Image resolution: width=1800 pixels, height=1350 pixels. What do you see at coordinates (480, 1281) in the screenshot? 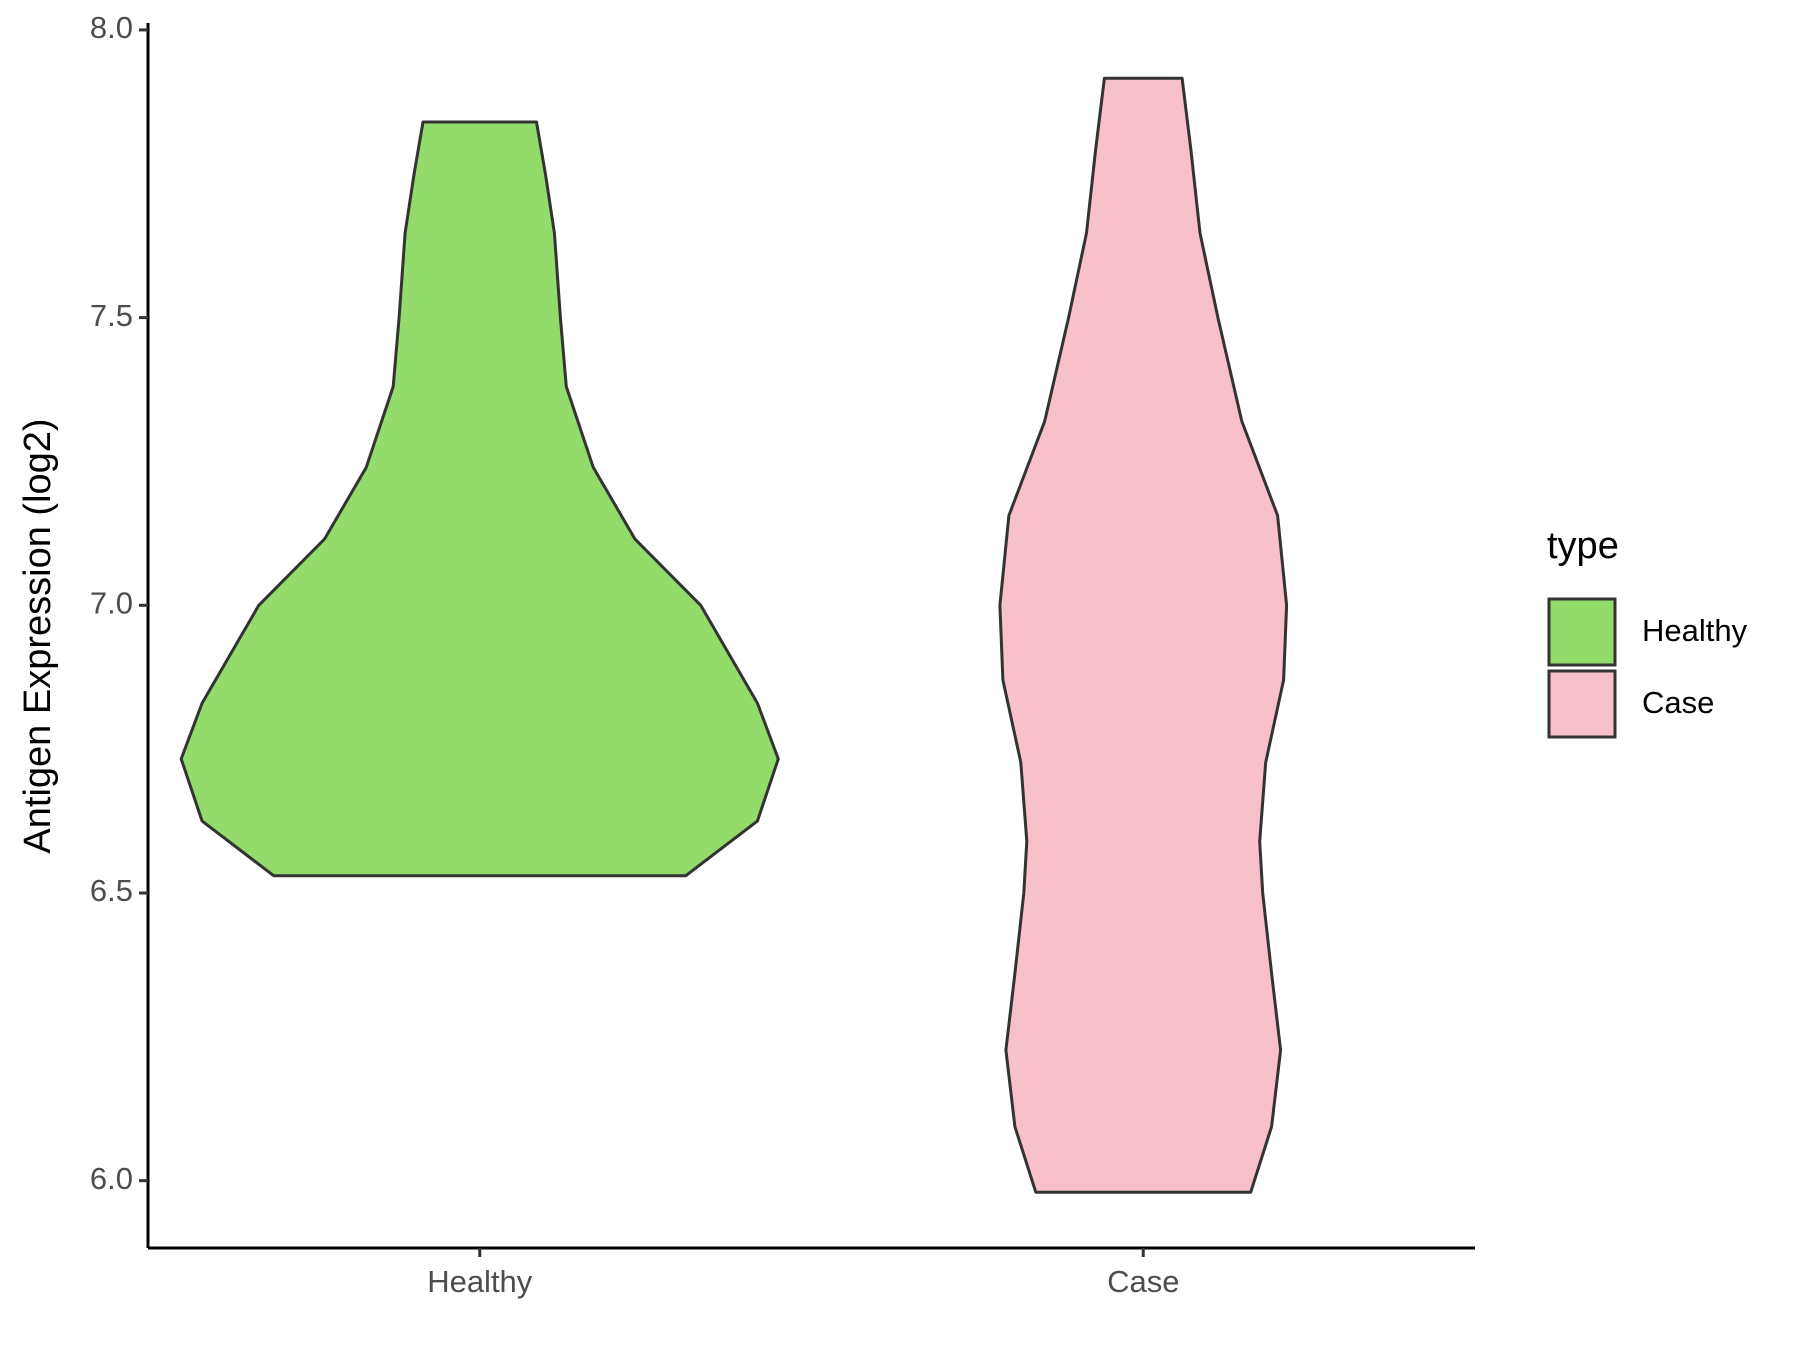
I see `x-tick-label: Healthy` at bounding box center [480, 1281].